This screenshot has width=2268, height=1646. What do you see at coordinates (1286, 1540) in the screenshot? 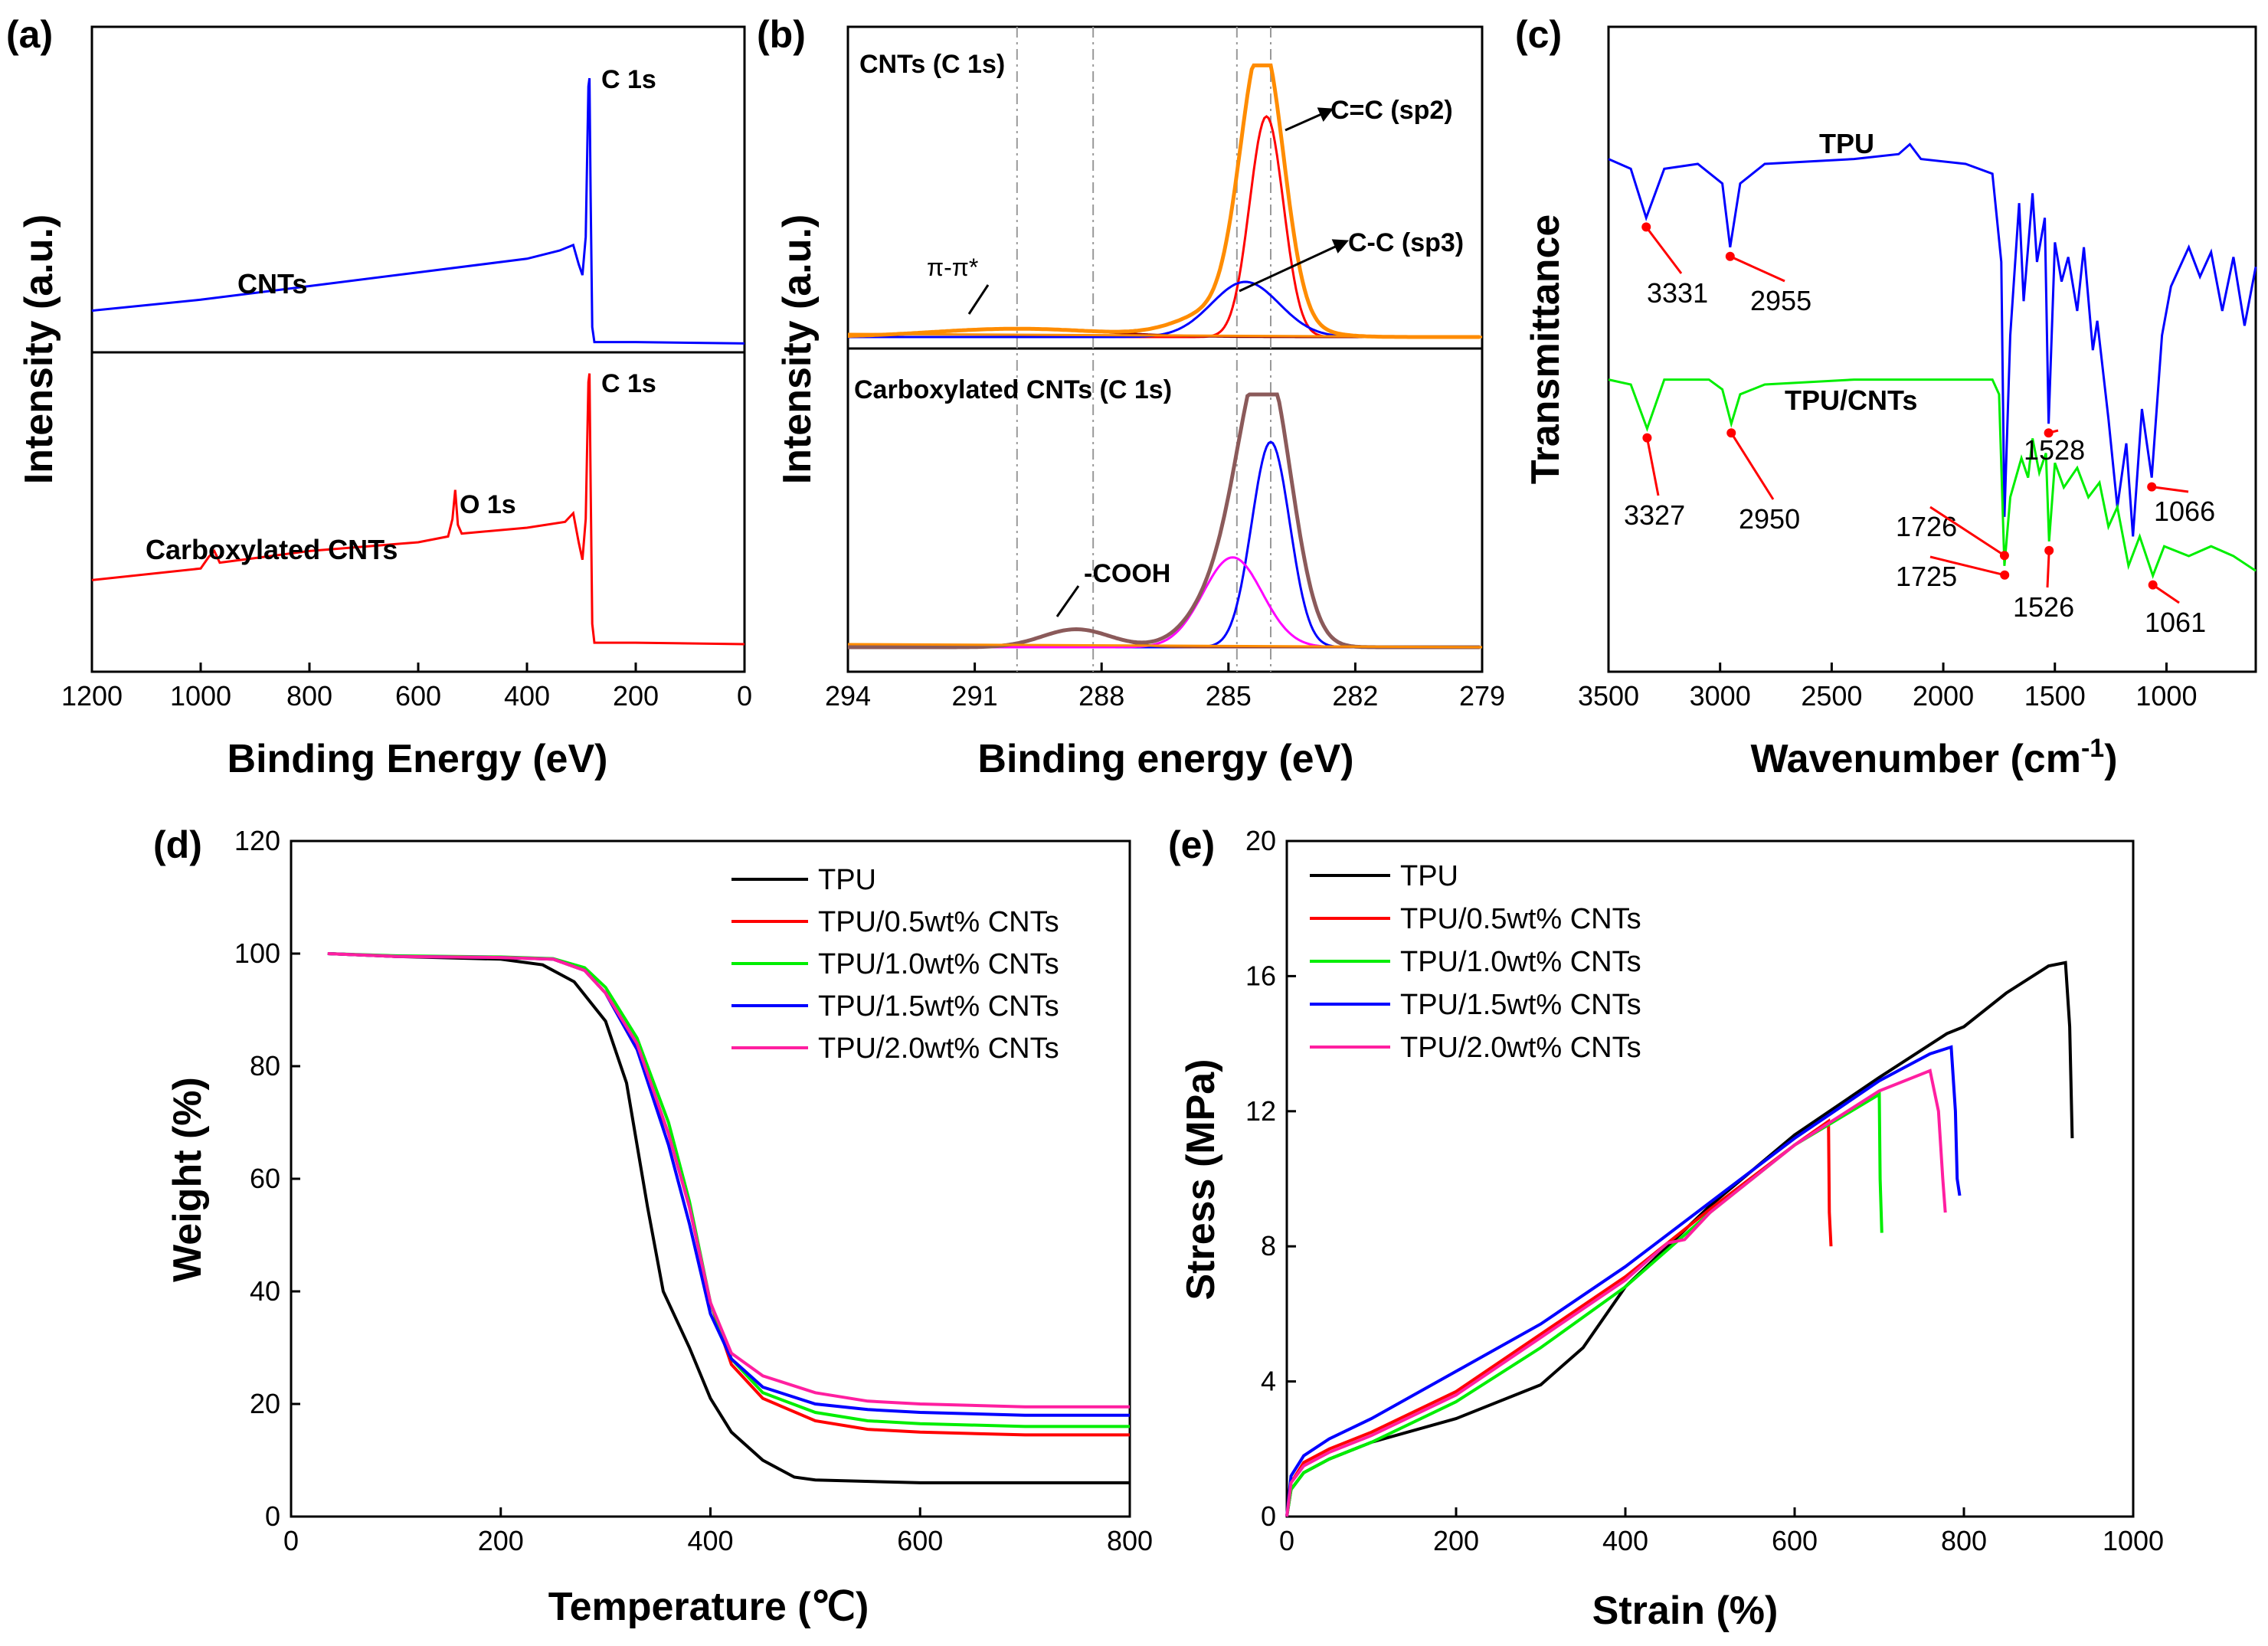
I see `panel-e-xtick-label-0: 0` at bounding box center [1286, 1540].